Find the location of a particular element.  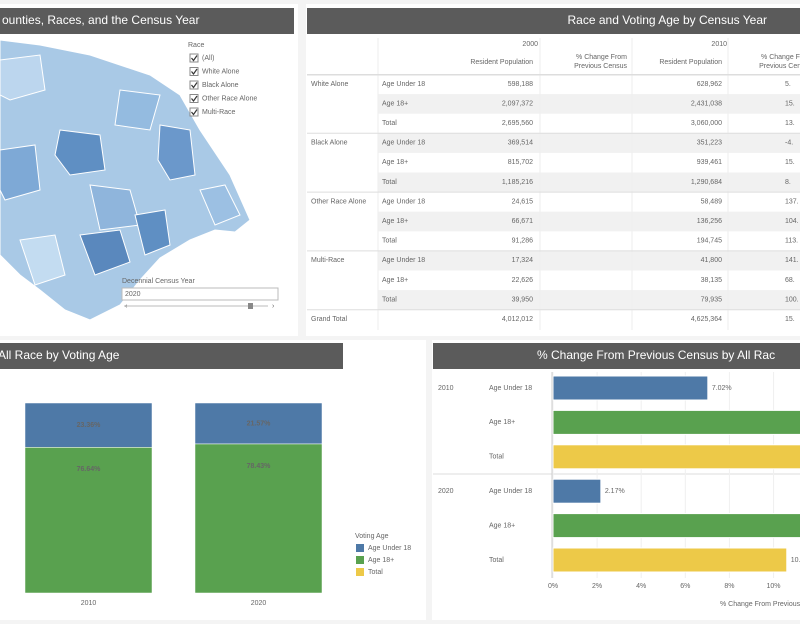

state is located at coordinates (125, 180).